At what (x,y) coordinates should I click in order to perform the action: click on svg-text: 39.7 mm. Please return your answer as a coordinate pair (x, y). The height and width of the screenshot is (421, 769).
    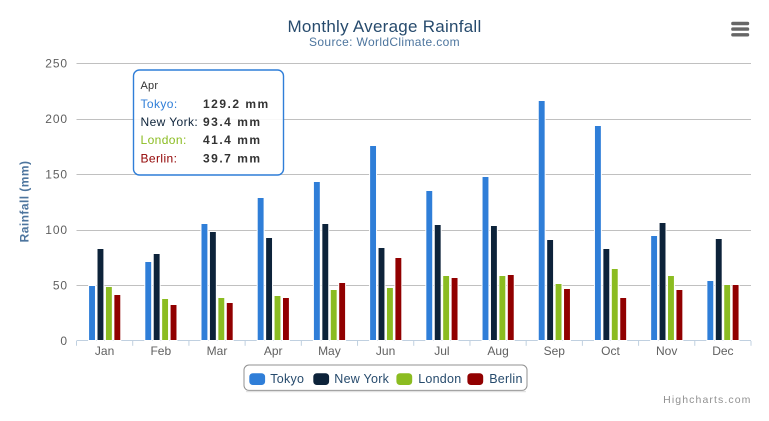
    Looking at the image, I should click on (232, 158).